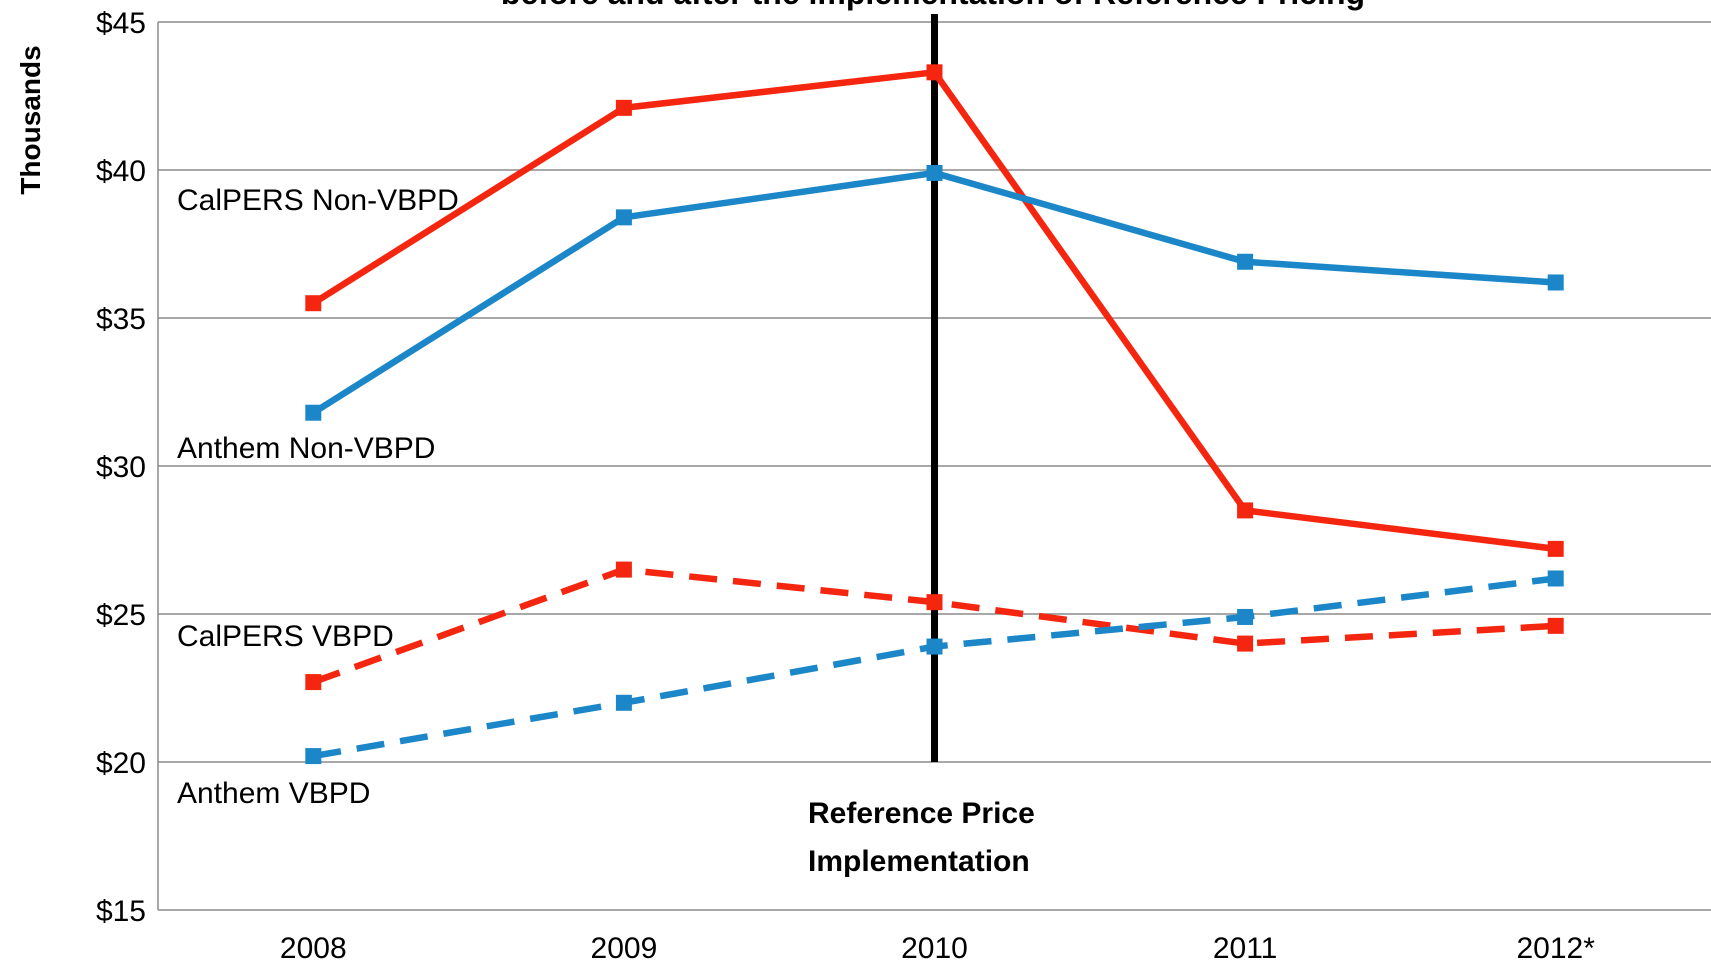 This screenshot has height=969, width=1711. Describe the element at coordinates (273, 793) in the screenshot. I see `series-label: Anthem VBPD` at that location.